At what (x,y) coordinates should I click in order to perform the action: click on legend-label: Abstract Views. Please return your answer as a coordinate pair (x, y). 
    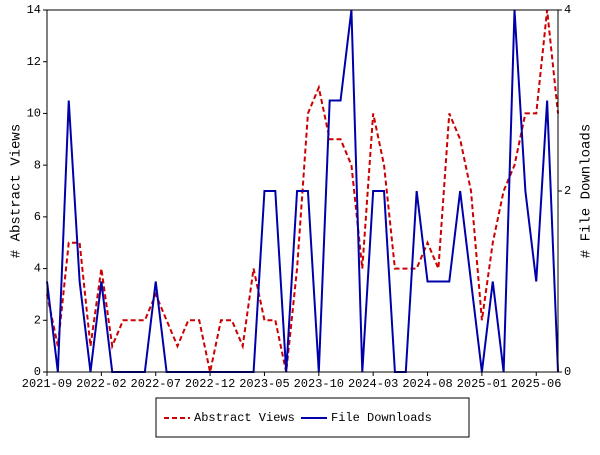
    Looking at the image, I should click on (244, 418).